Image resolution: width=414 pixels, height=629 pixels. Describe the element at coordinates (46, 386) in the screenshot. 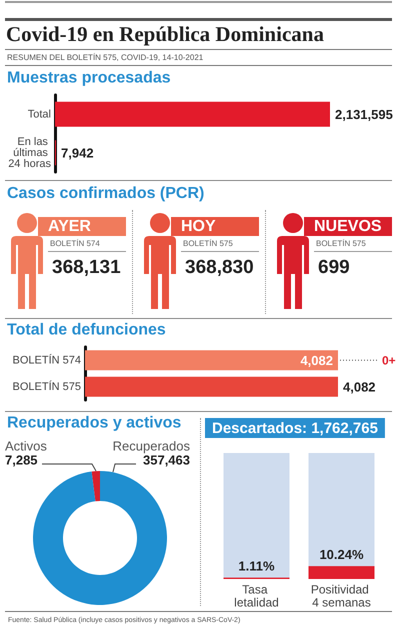

I see `y-tick-label: BOLETÍN 575` at that location.